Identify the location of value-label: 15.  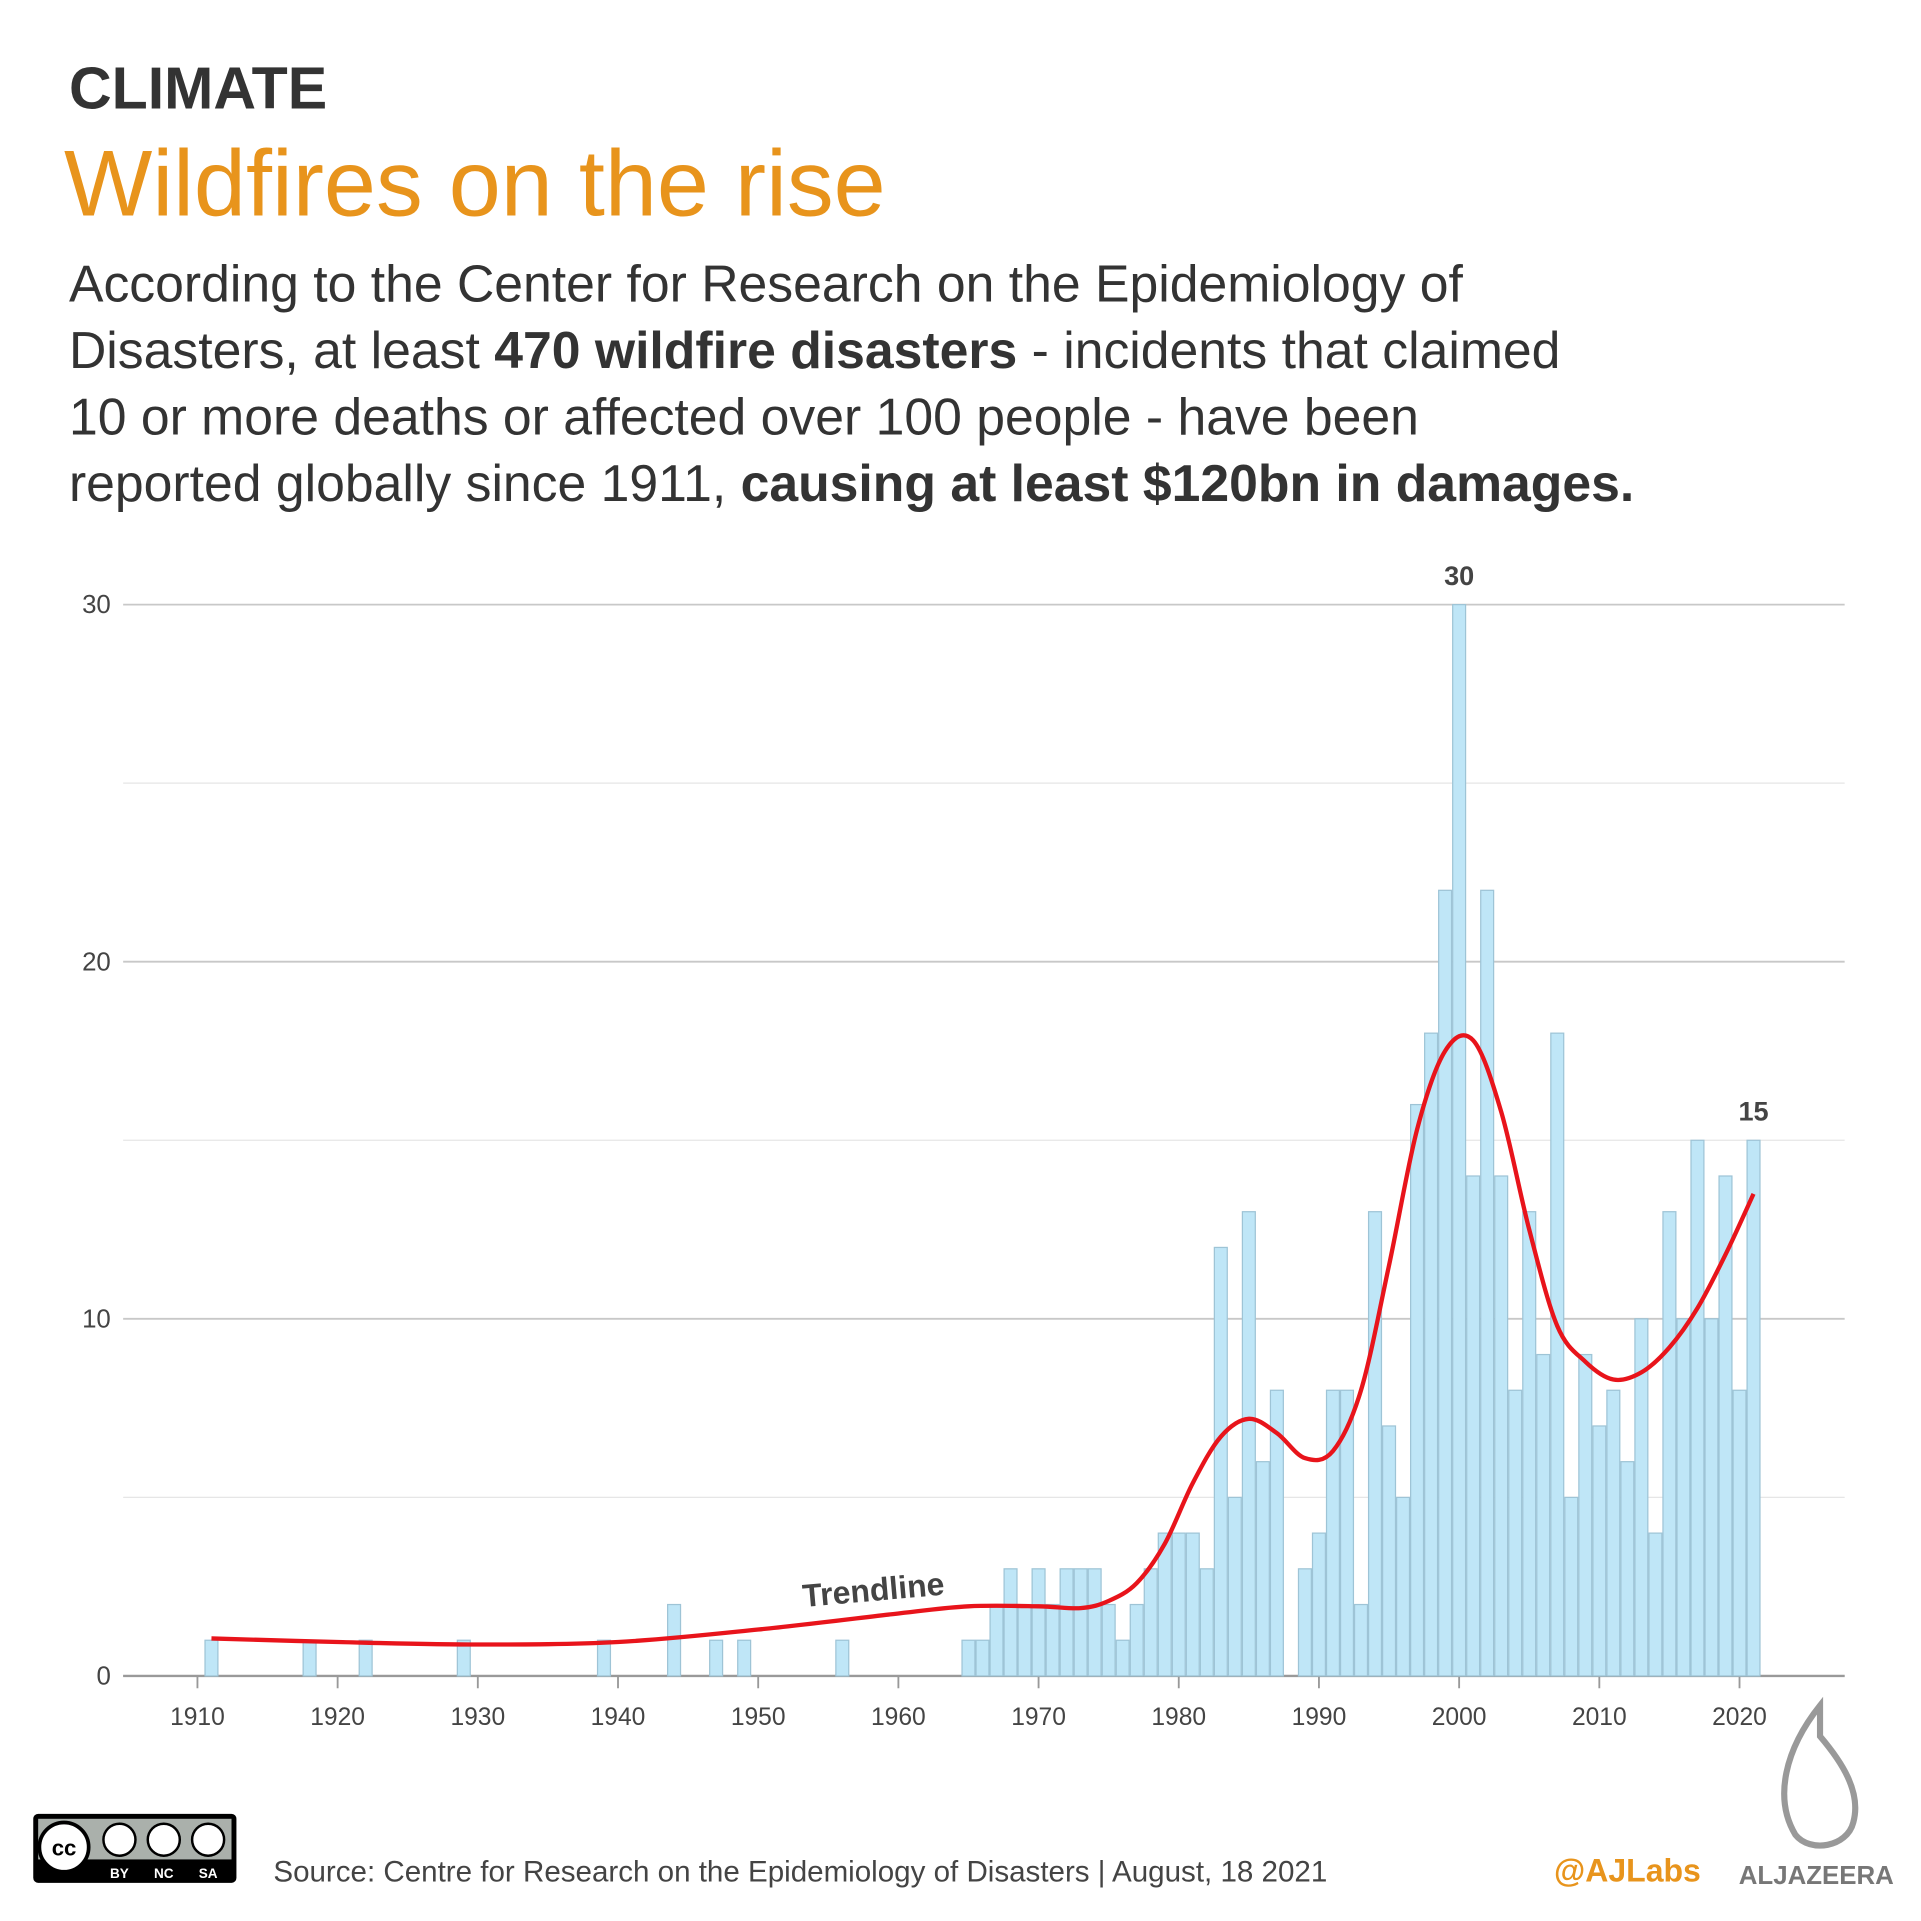
(1753, 1111).